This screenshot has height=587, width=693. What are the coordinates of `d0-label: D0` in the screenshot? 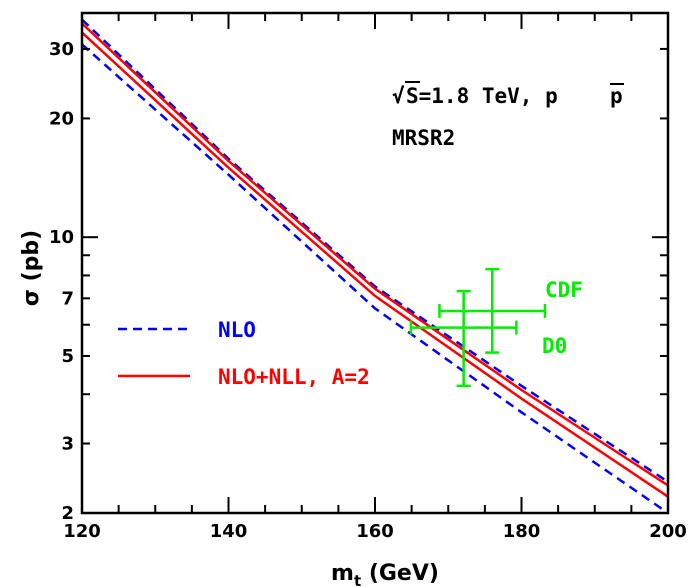 It's located at (554, 346).